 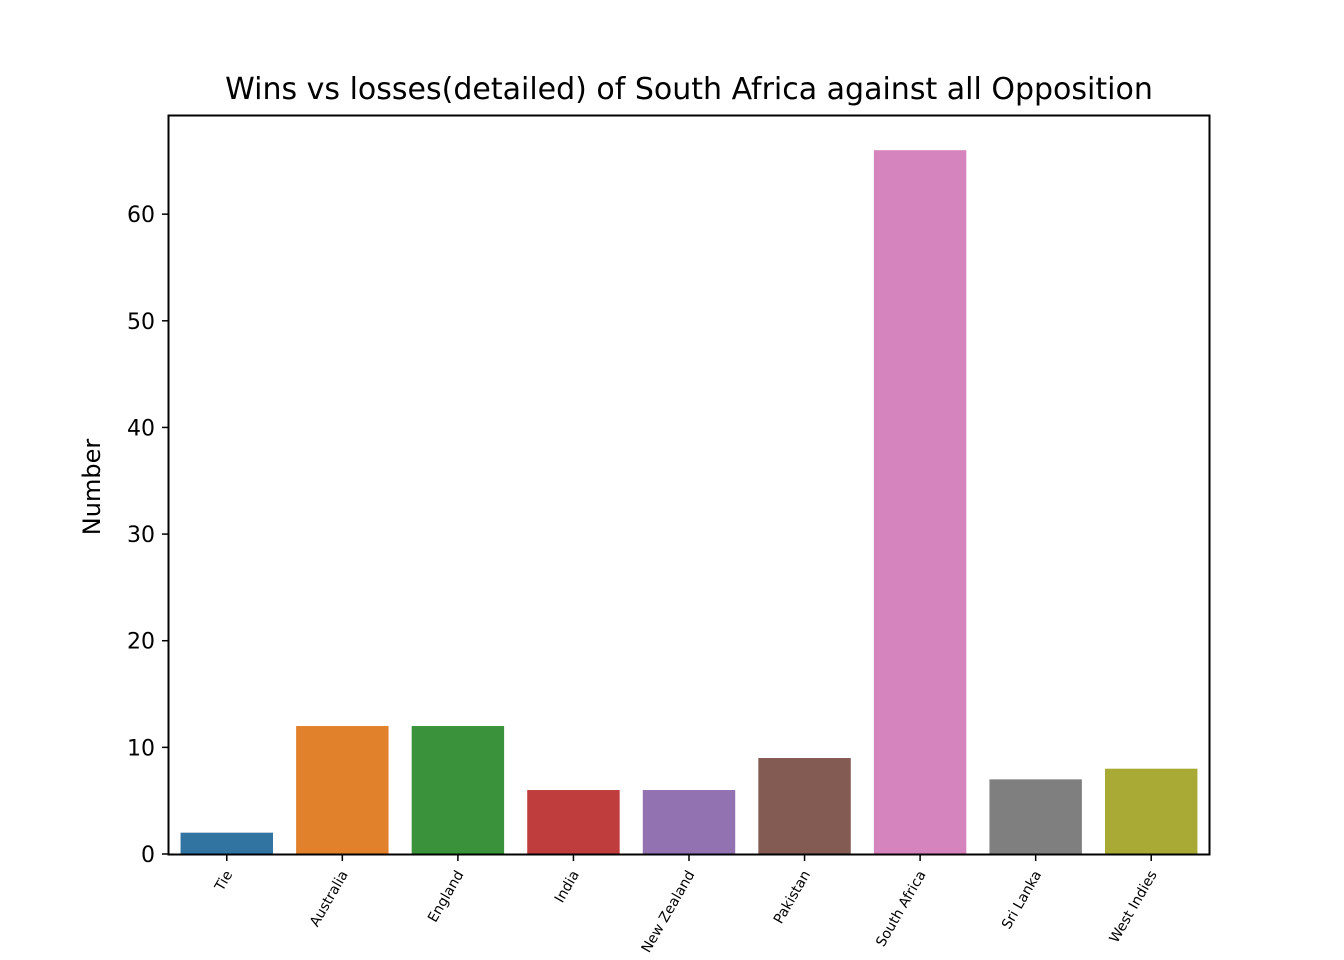 I want to click on y-tick-label-0: 0, so click(x=148, y=855).